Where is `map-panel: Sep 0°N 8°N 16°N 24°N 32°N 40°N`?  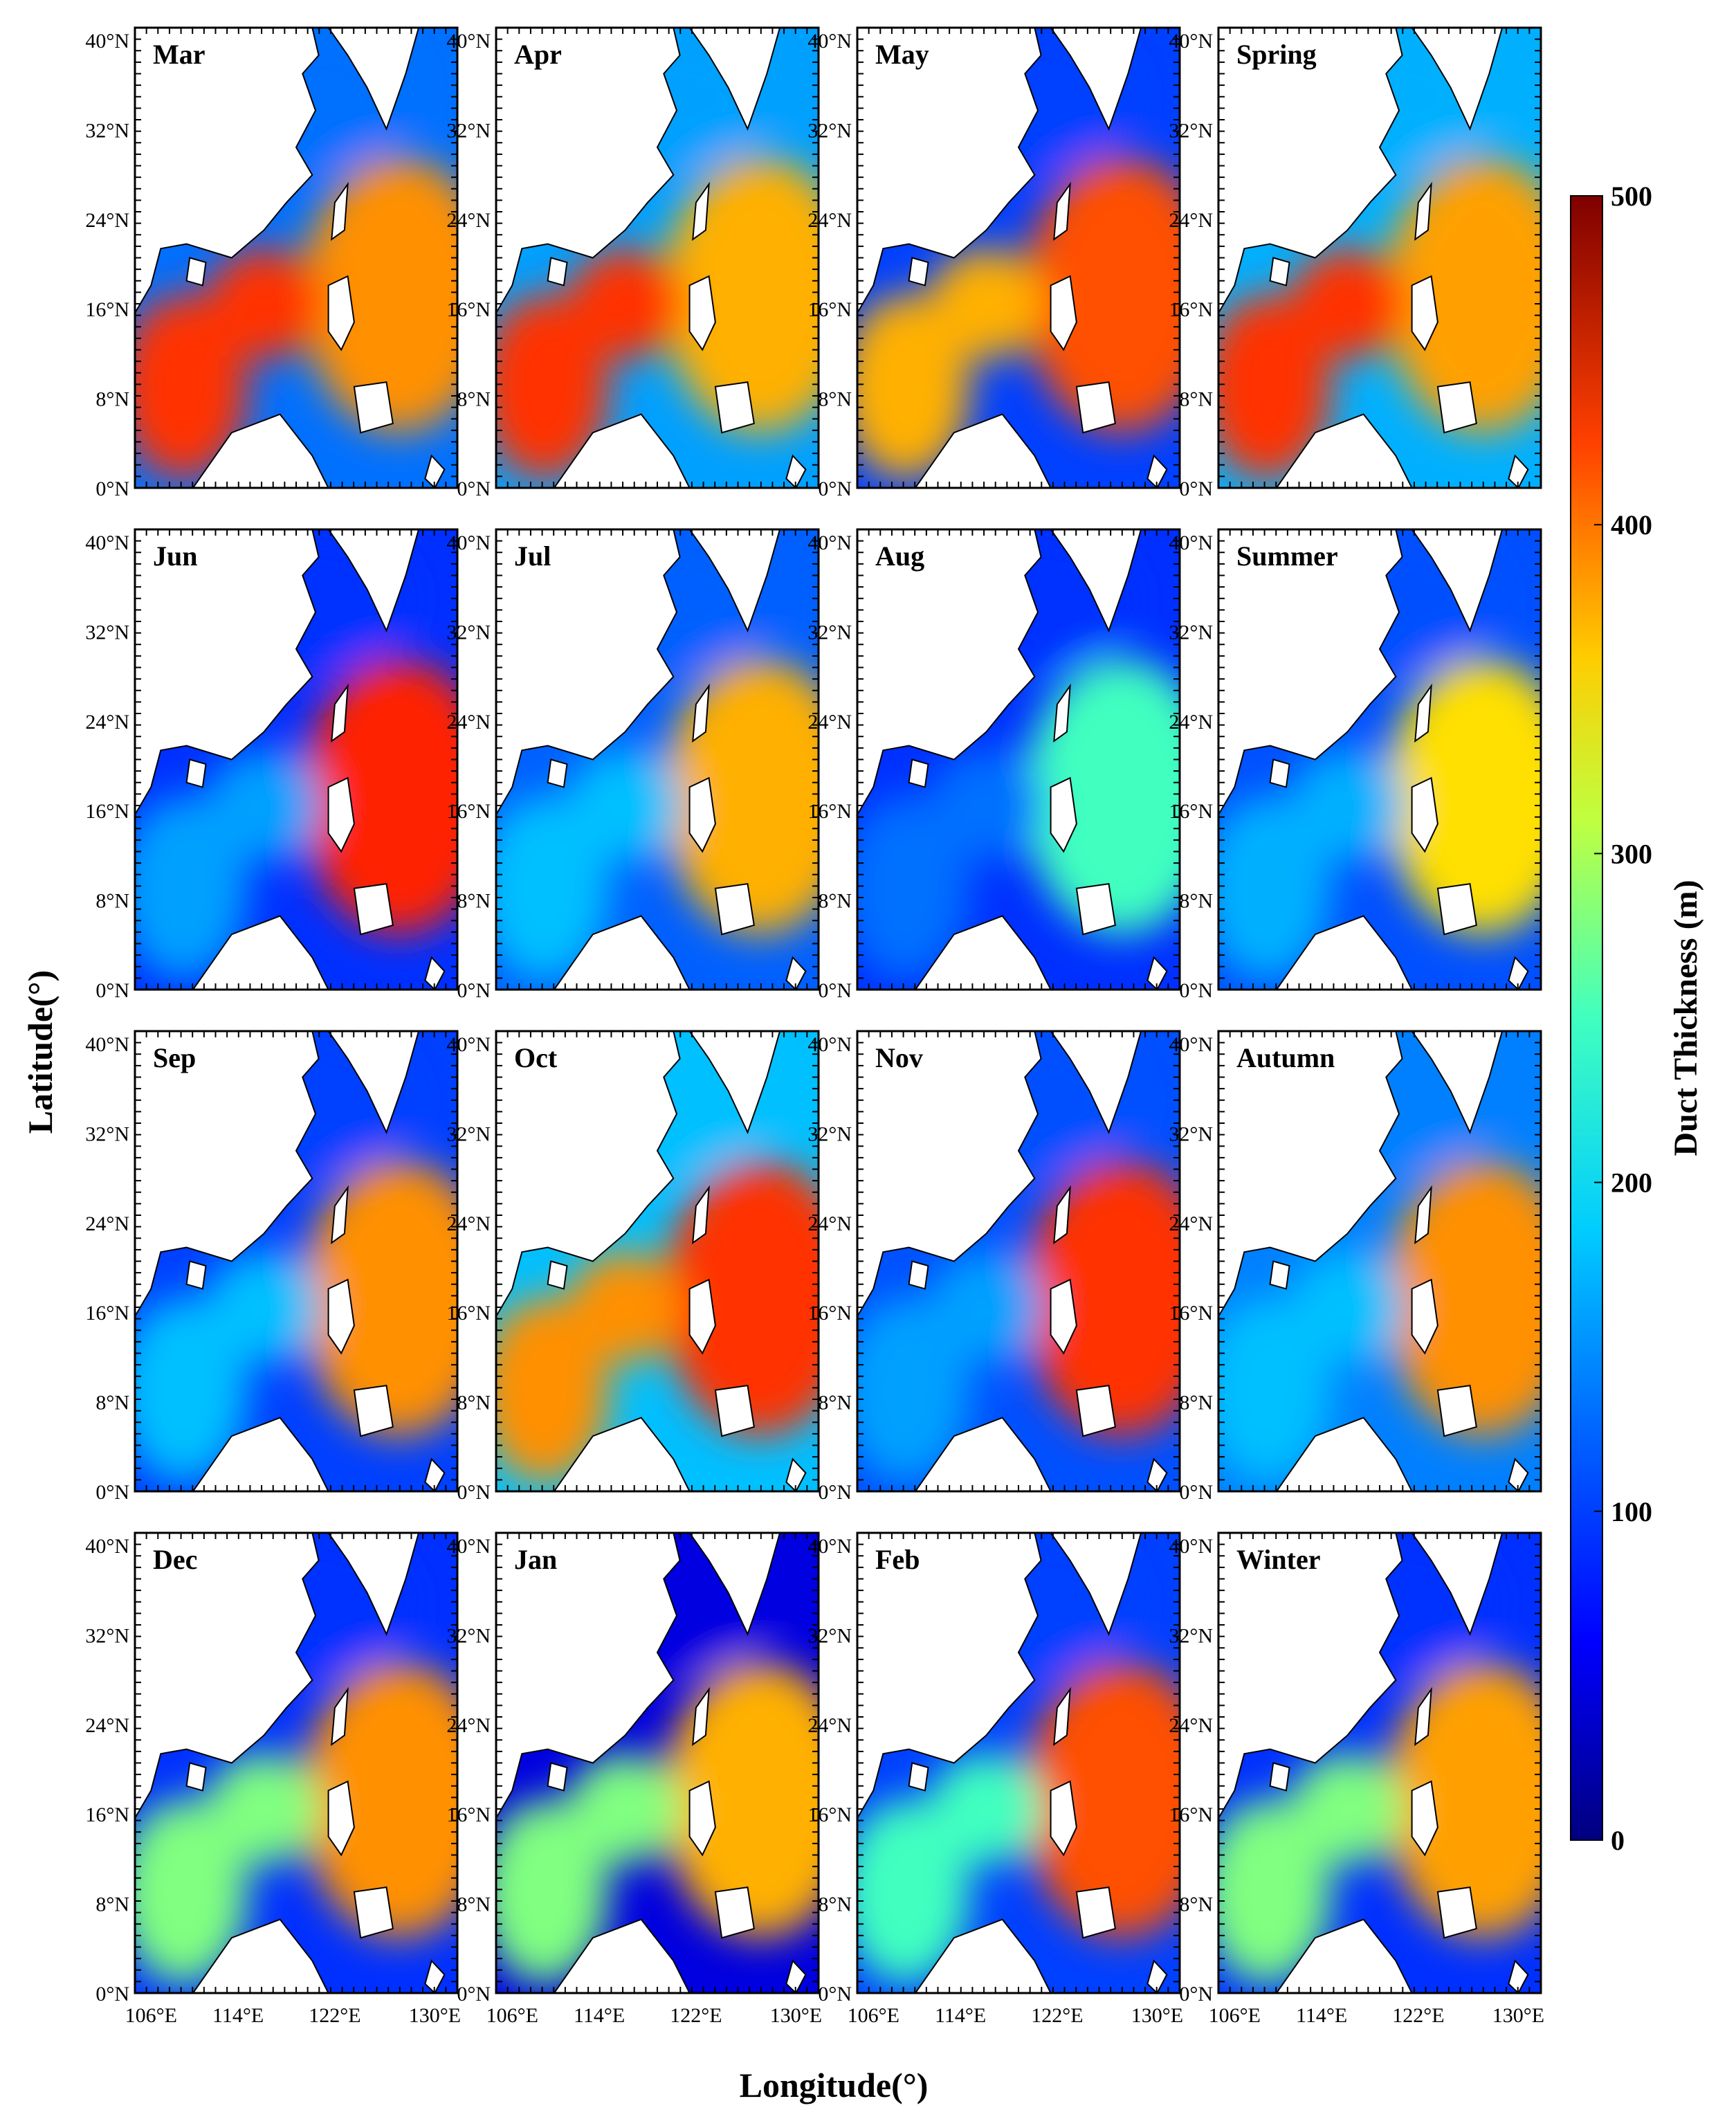 map-panel: Sep 0°N 8°N 16°N 24°N 32°N 40°N is located at coordinates (272, 1267).